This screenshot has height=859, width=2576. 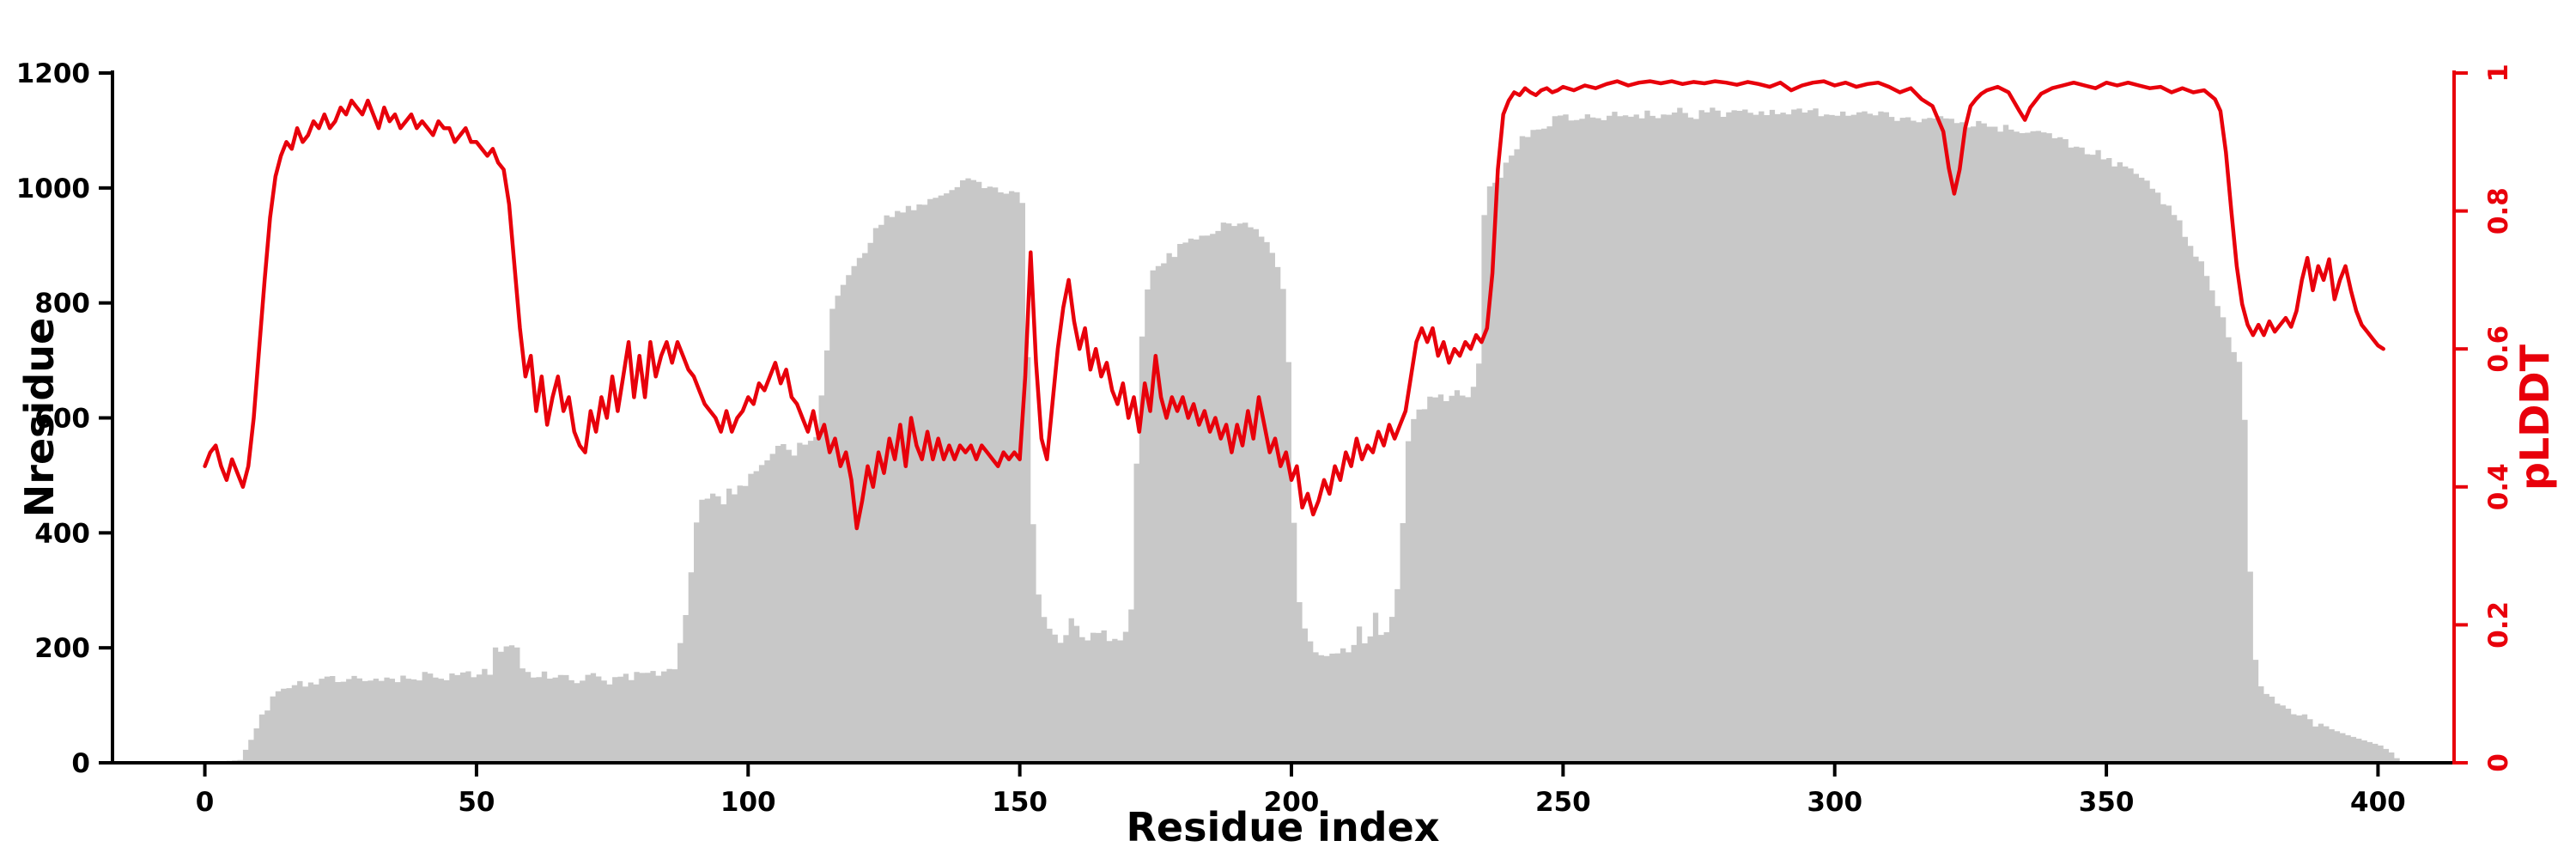 I want to click on svg-text: 100, so click(x=748, y=803).